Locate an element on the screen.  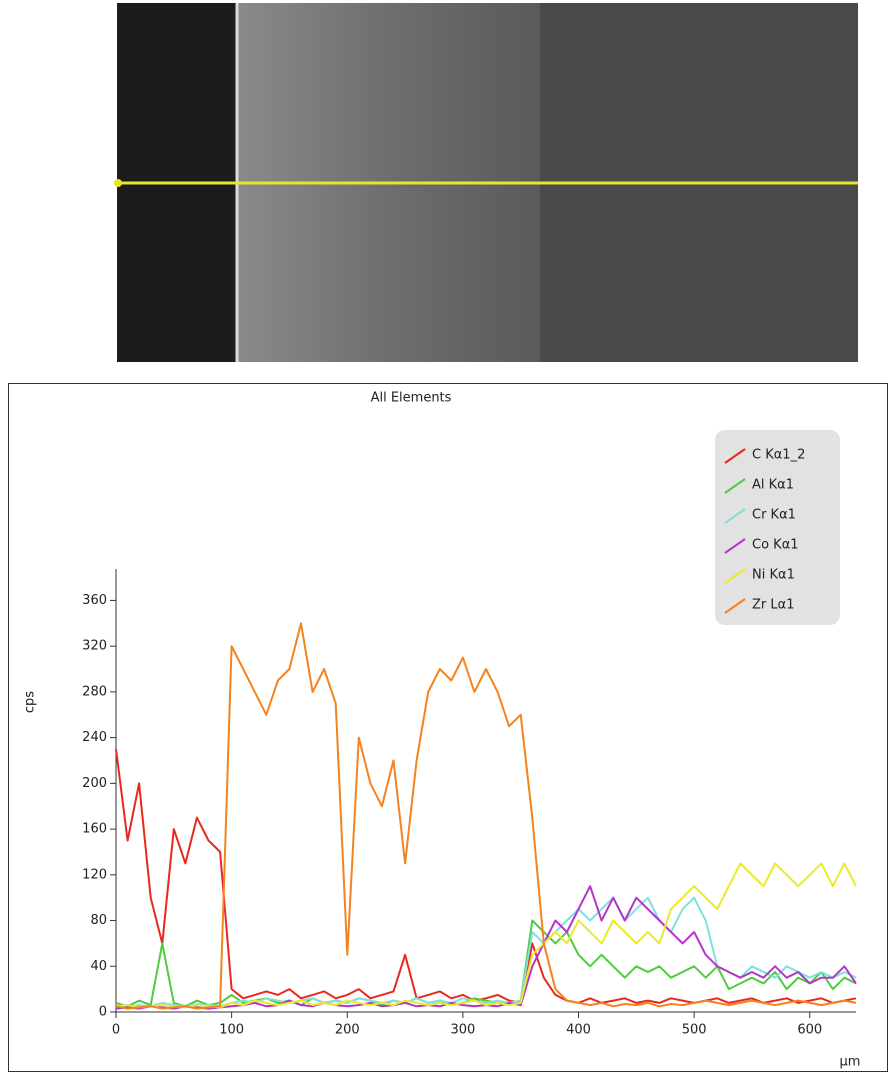
legend-box is located at coordinates (777, 527).